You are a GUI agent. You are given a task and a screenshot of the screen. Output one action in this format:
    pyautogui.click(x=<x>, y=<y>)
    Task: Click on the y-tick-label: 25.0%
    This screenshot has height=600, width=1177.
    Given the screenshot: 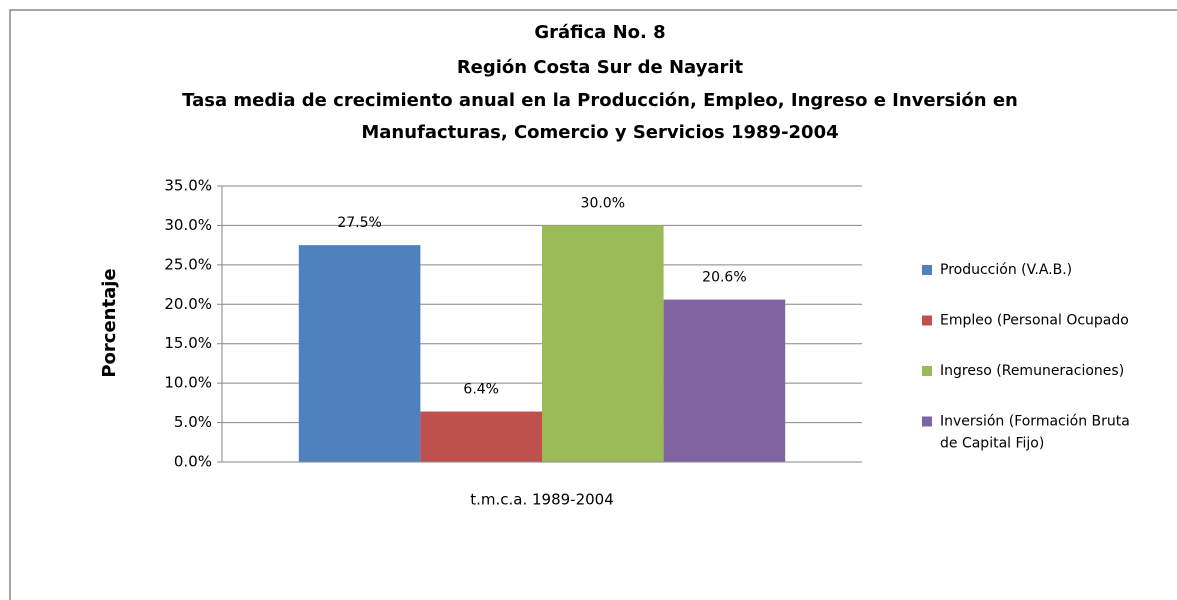 What is the action you would take?
    pyautogui.click(x=188, y=264)
    